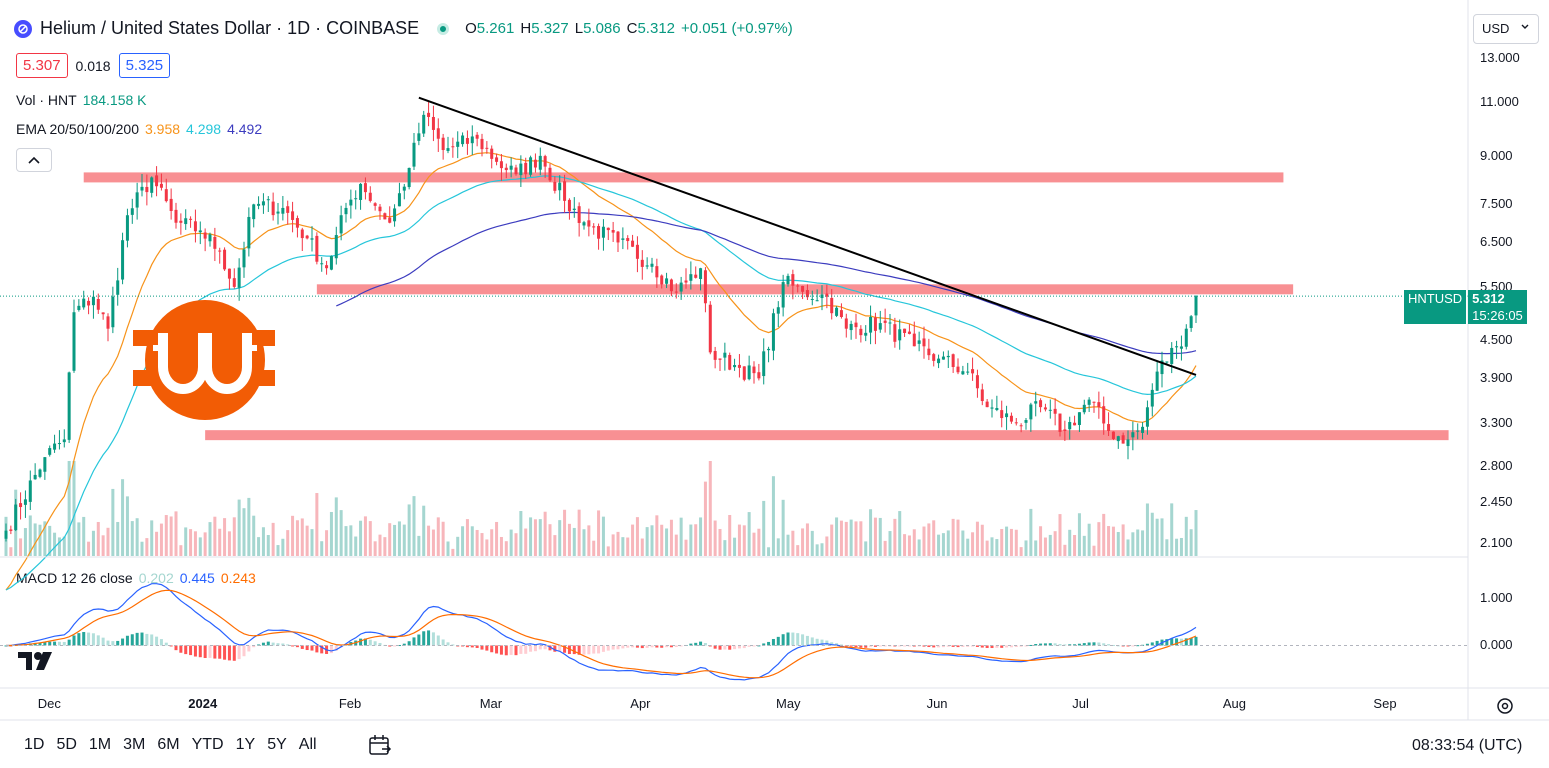  What do you see at coordinates (491, 703) in the screenshot?
I see `time-tick-label: Mar` at bounding box center [491, 703].